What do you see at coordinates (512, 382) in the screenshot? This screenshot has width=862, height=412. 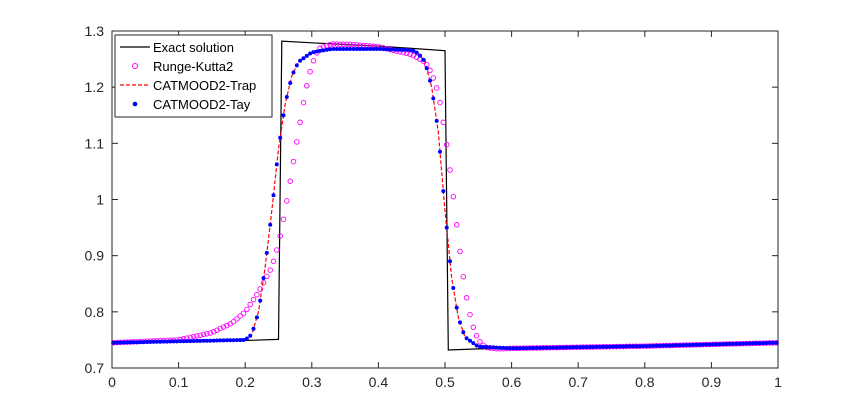 I see `x-tick-label: 0.6` at bounding box center [512, 382].